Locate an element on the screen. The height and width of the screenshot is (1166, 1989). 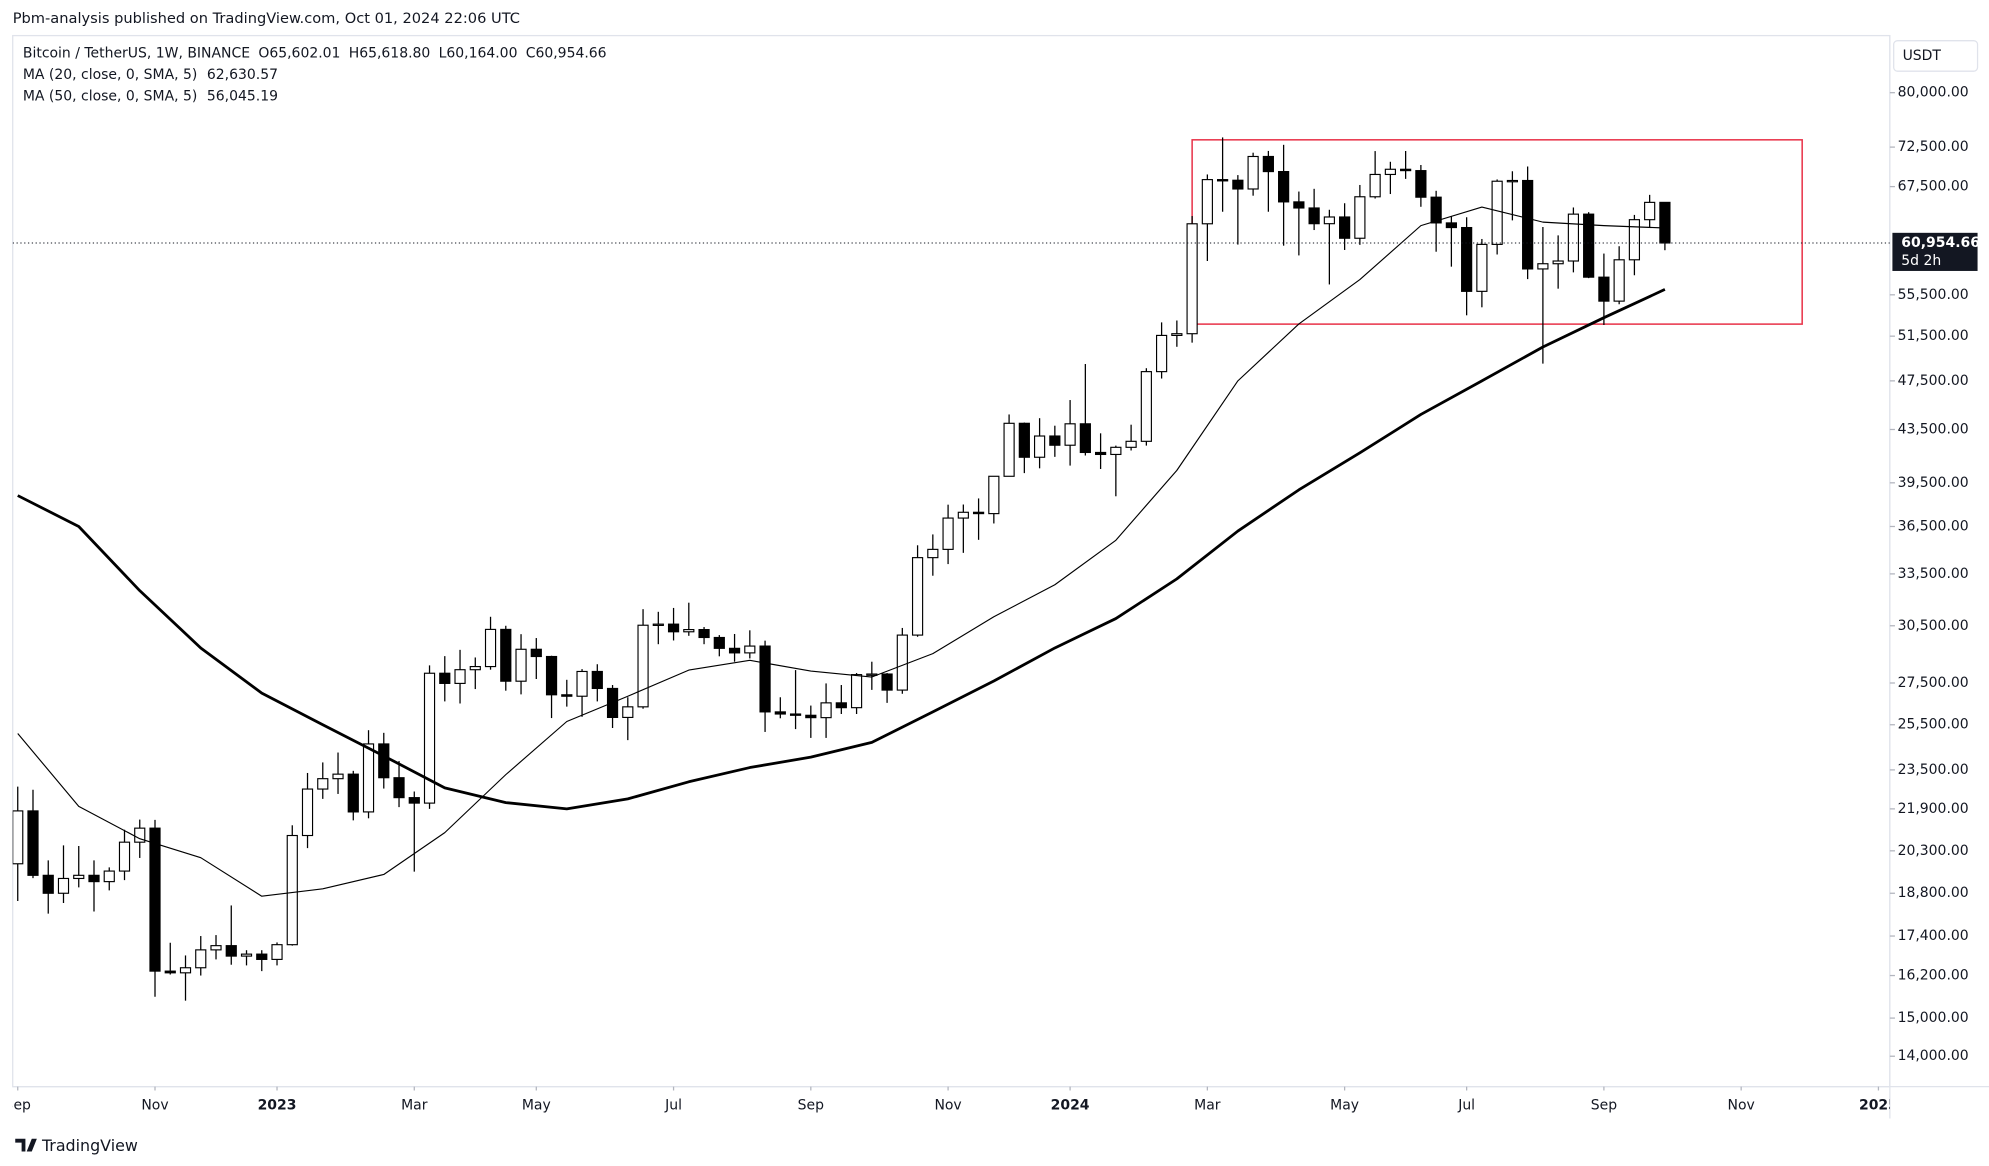
x-tick-label: Sep is located at coordinates (18, 1106).